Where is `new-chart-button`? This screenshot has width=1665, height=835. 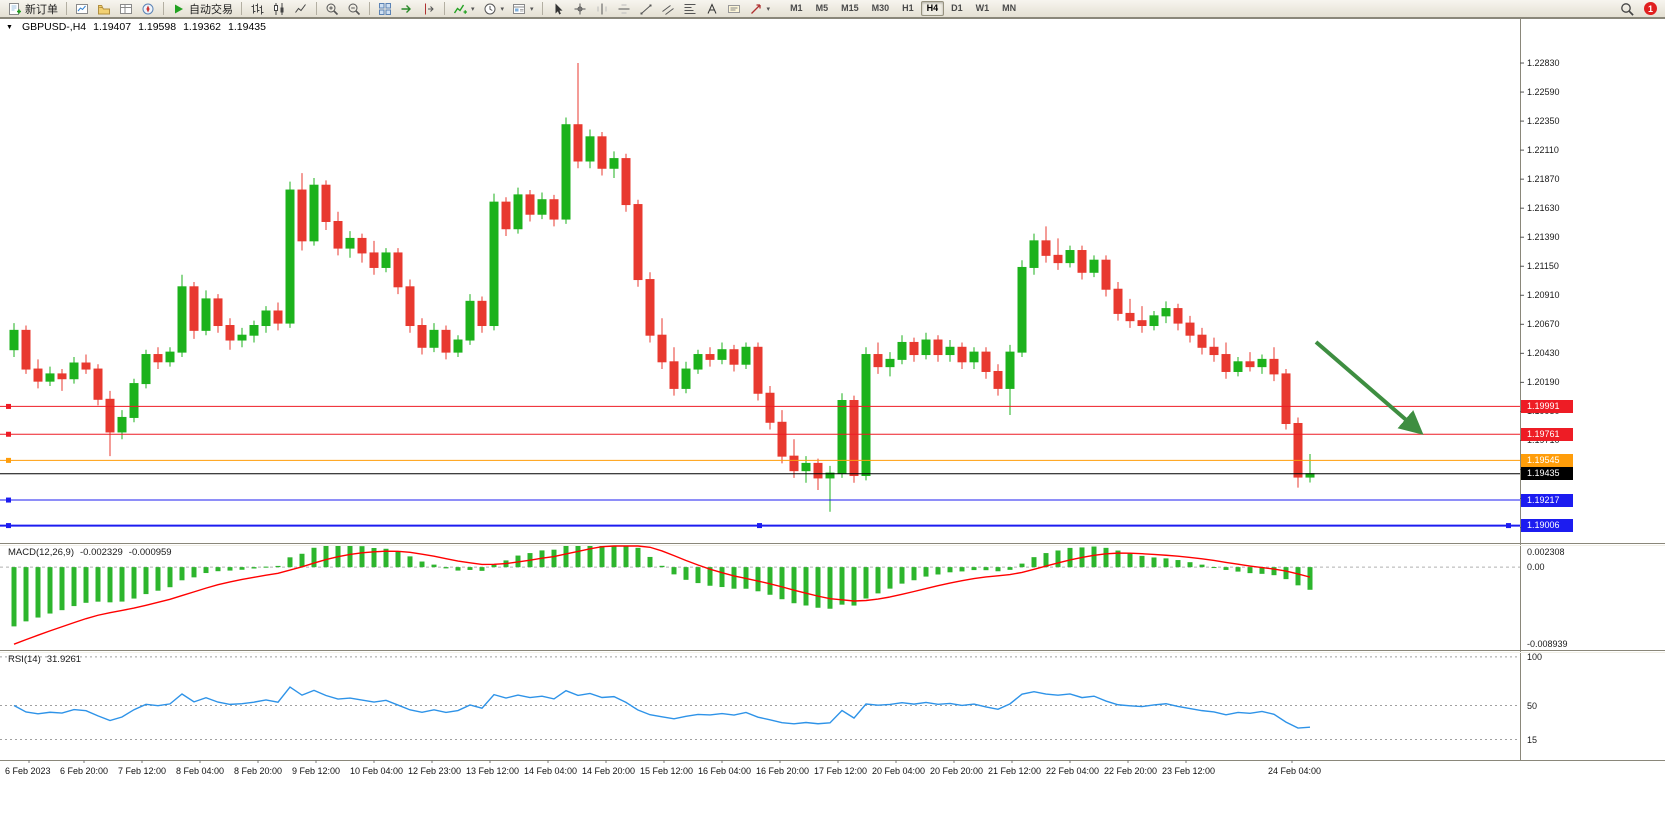 new-chart-button is located at coordinates (82, 9).